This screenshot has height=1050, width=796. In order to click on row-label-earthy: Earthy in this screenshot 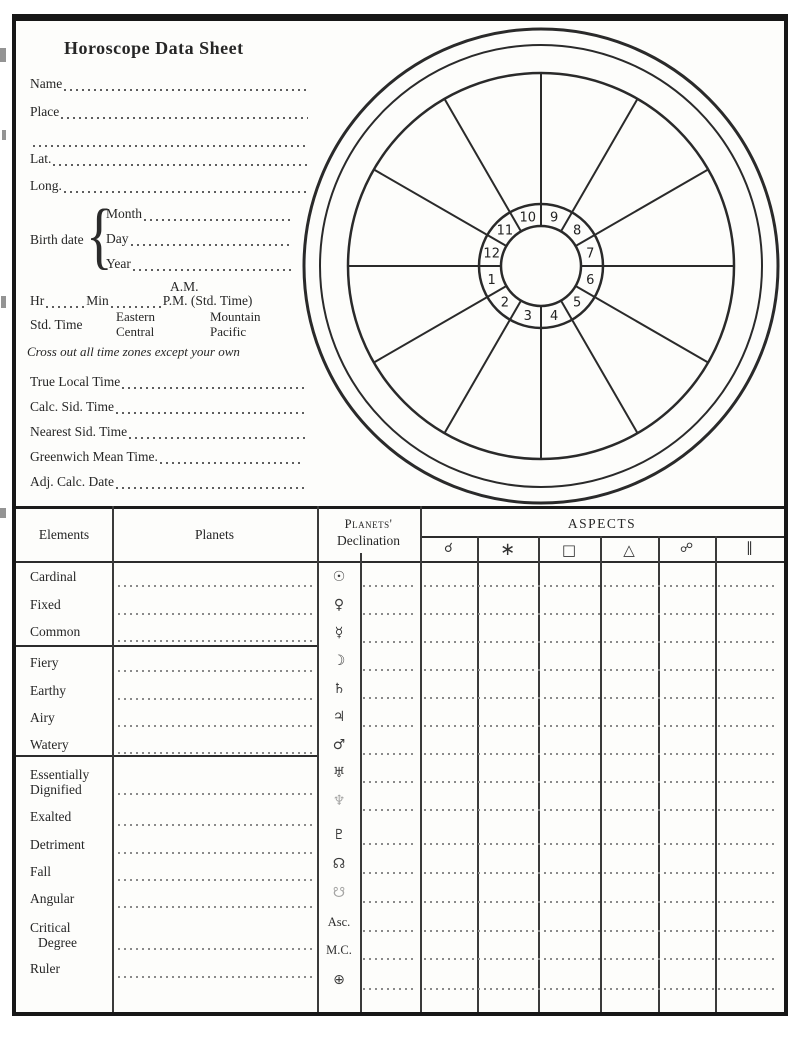, I will do `click(48, 690)`.